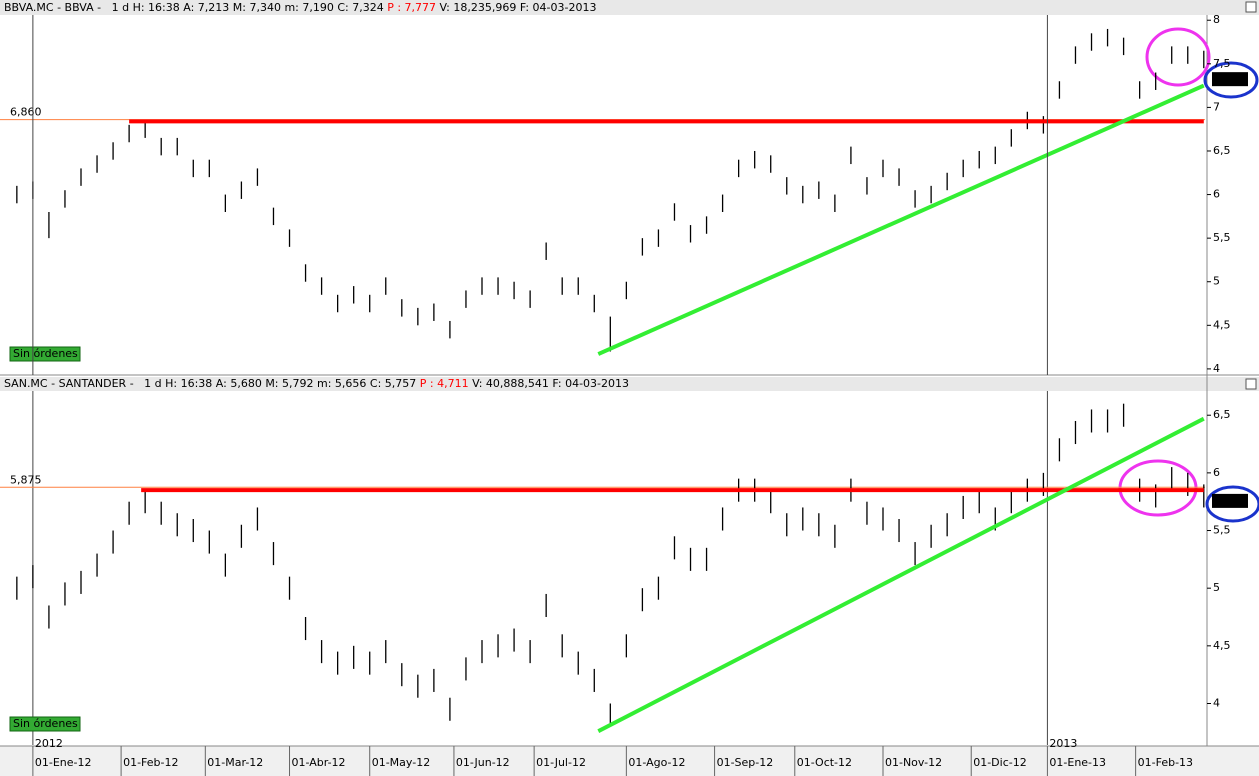 This screenshot has height=776, width=1259. What do you see at coordinates (401, 762) in the screenshot?
I see `x-tick-label: 01-May-12` at bounding box center [401, 762].